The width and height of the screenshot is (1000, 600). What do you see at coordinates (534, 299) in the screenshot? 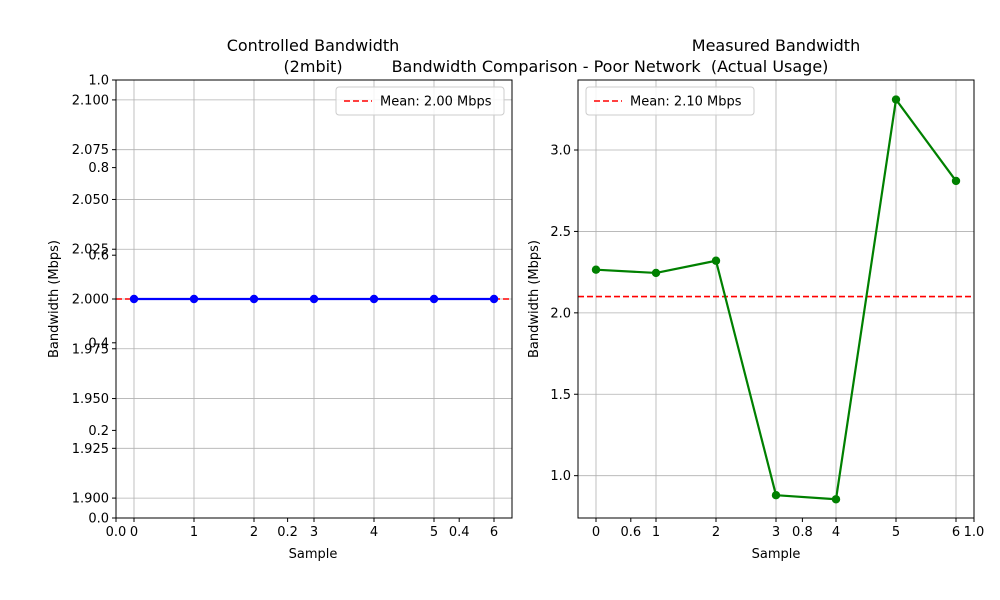
I see `right-y-axis-label: Bandwidth (Mbps)` at bounding box center [534, 299].